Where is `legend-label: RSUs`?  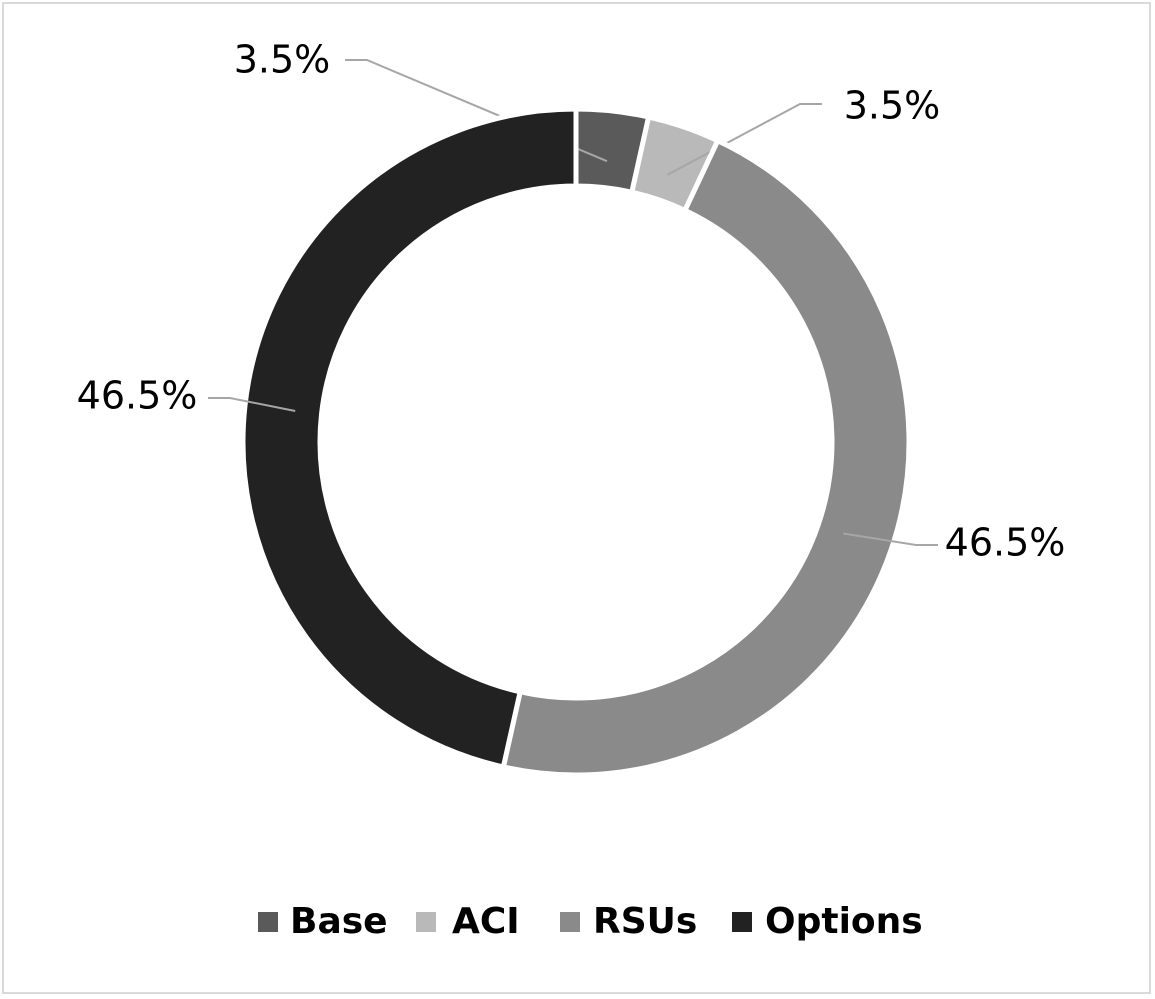
legend-label: RSUs is located at coordinates (645, 921).